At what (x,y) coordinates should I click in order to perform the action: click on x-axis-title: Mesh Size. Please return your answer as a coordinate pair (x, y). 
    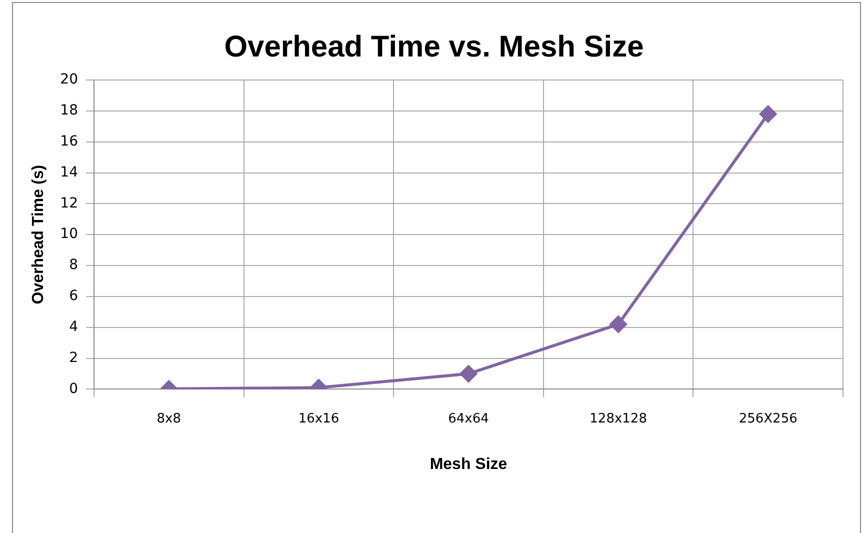
    Looking at the image, I should click on (469, 464).